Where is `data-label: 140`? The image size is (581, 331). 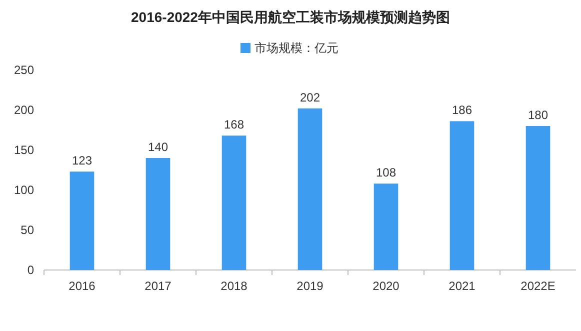
data-label: 140 is located at coordinates (158, 147).